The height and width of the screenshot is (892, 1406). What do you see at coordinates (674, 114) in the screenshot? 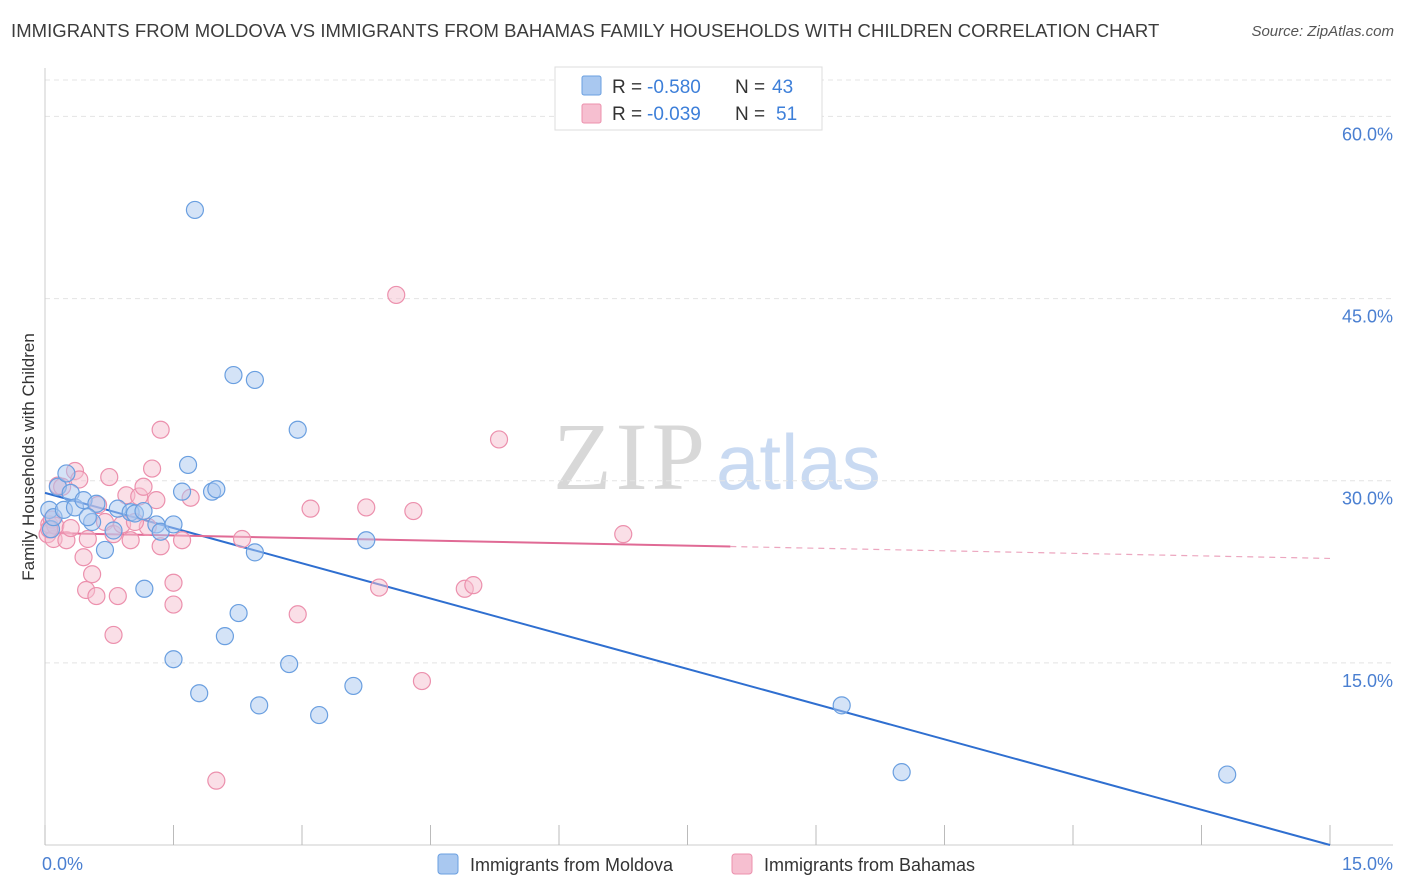
I see `legend-r-value-bahamas: -0.039` at bounding box center [674, 114].